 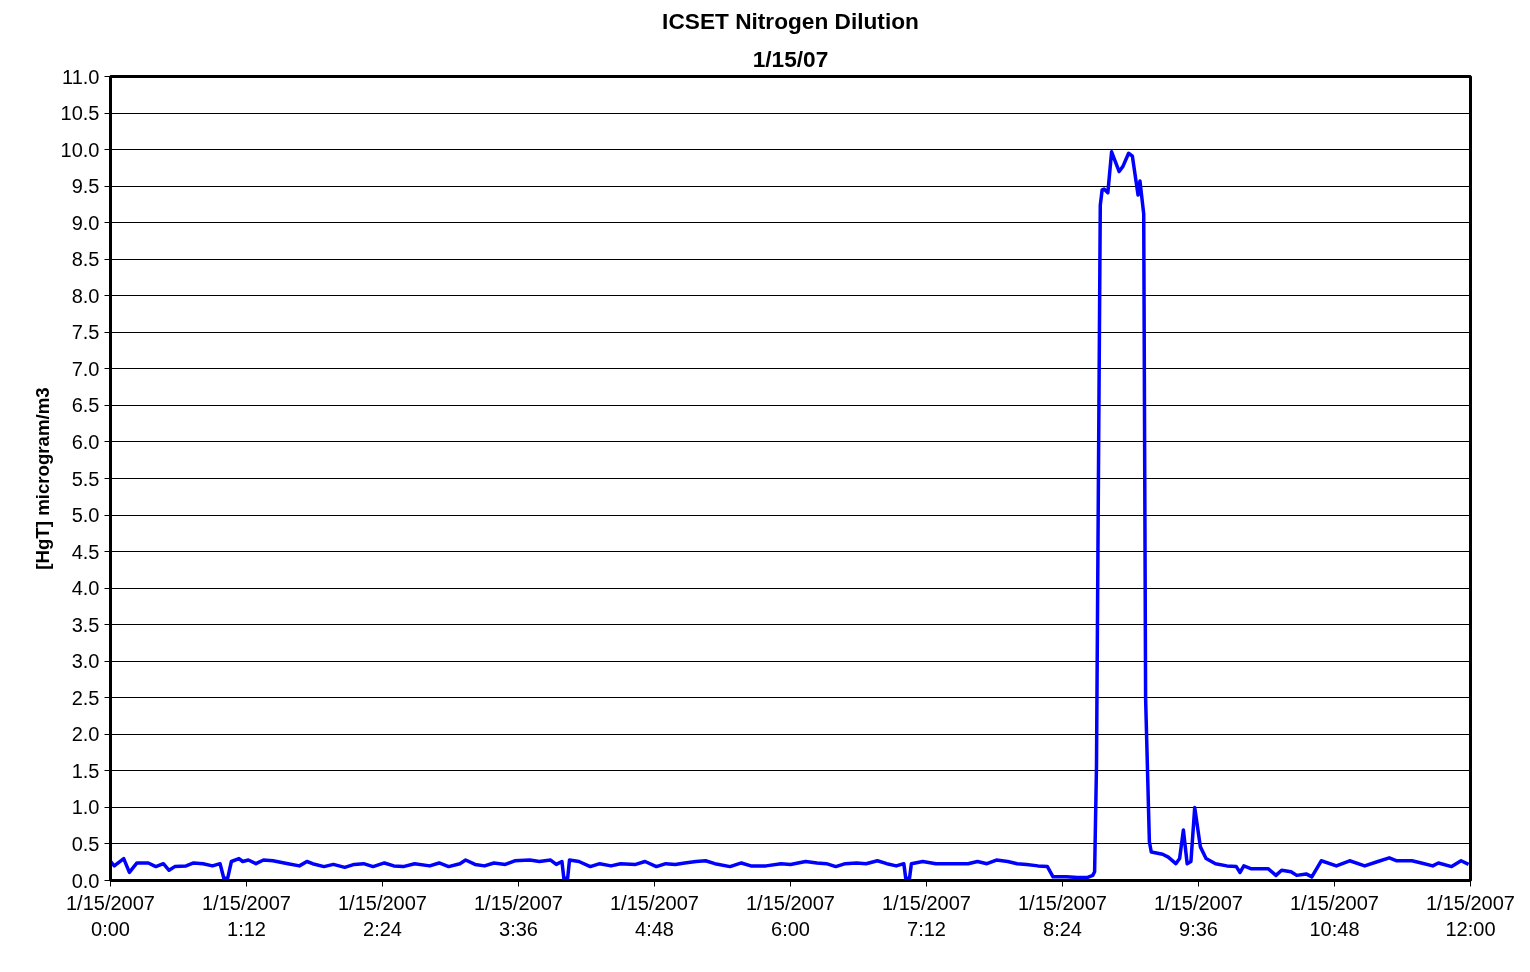 What do you see at coordinates (85, 478) in the screenshot?
I see `y-tick-label: 5.5` at bounding box center [85, 478].